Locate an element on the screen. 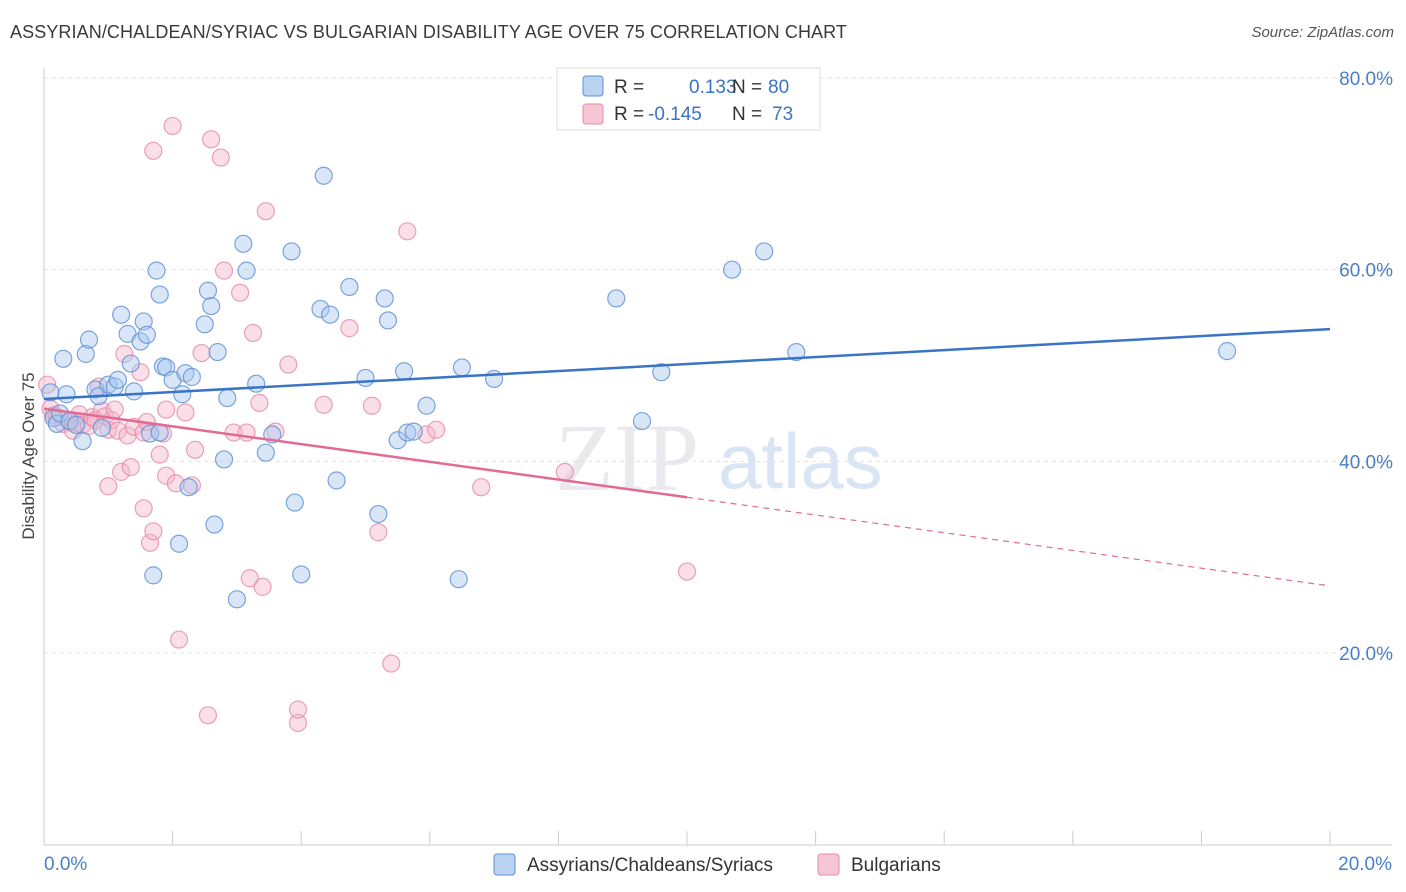 The width and height of the screenshot is (1406, 892). bottom-legend: Assyrians/Chaldeans/Syriacs Bulgarians is located at coordinates (717, 864).